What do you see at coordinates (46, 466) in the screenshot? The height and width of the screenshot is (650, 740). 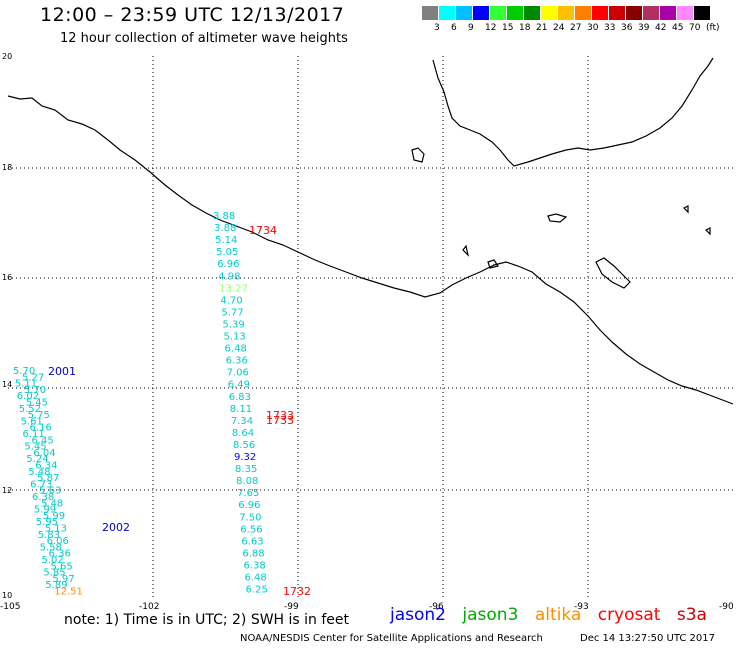 I see `wave-height-value: 6.34` at bounding box center [46, 466].